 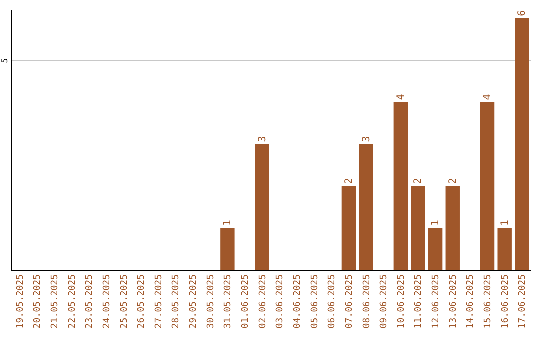 What do you see at coordinates (142, 301) in the screenshot?
I see `x-tick-label: 26.05.2025` at bounding box center [142, 301].